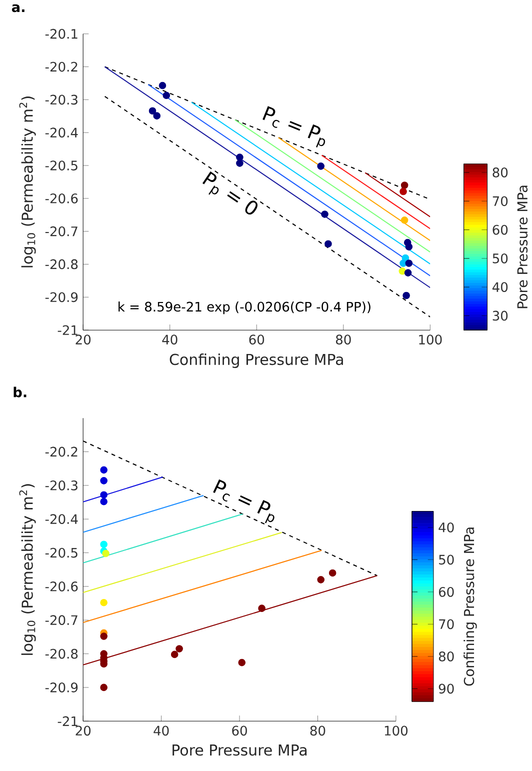  Describe the element at coordinates (470, 607) in the screenshot. I see `color-bar-title: Confining Pressure MPa` at that location.